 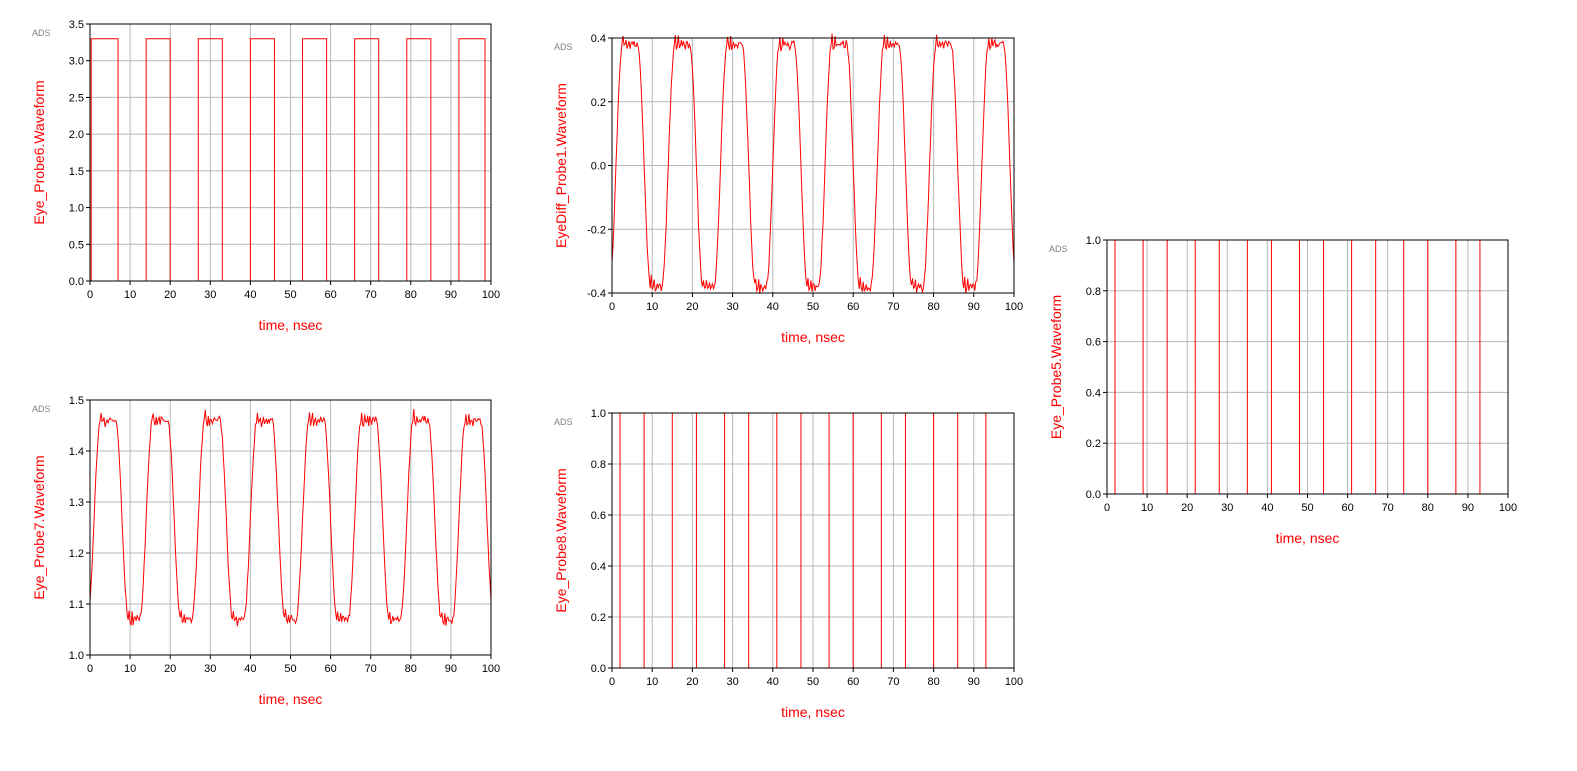 I want to click on series-line, so click(x=813, y=163).